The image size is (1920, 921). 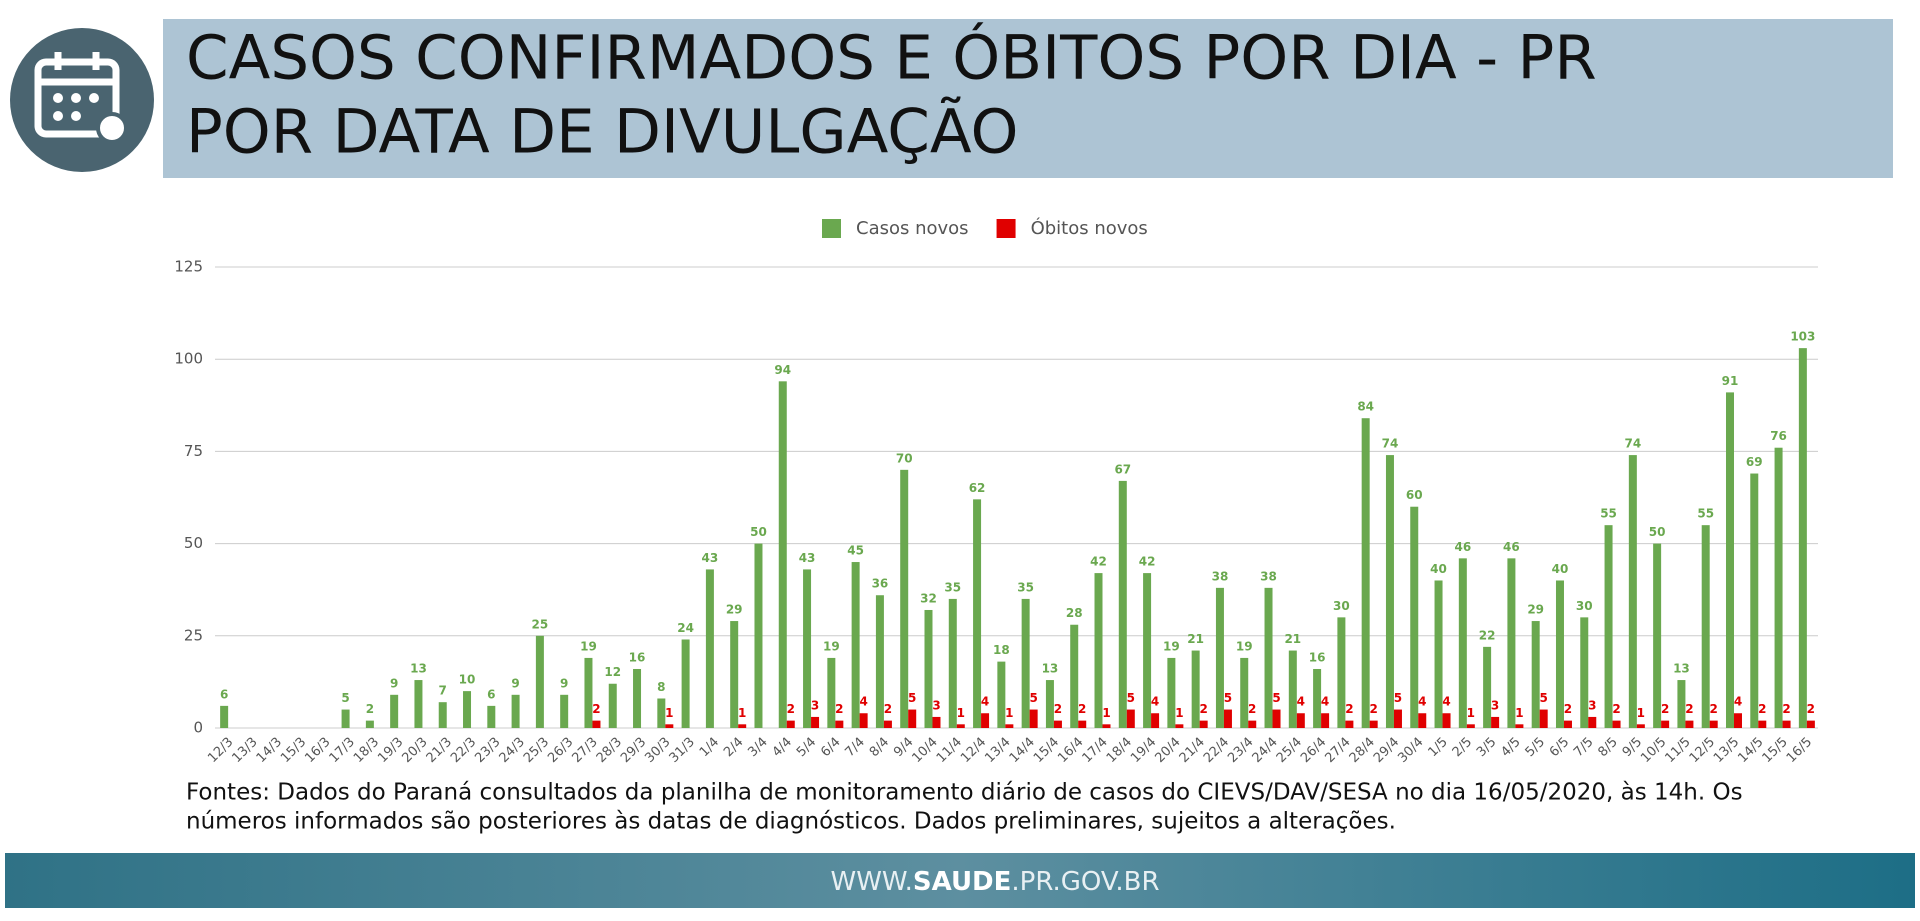 I want to click on x-tick-label: 3/4, so click(x=757, y=747).